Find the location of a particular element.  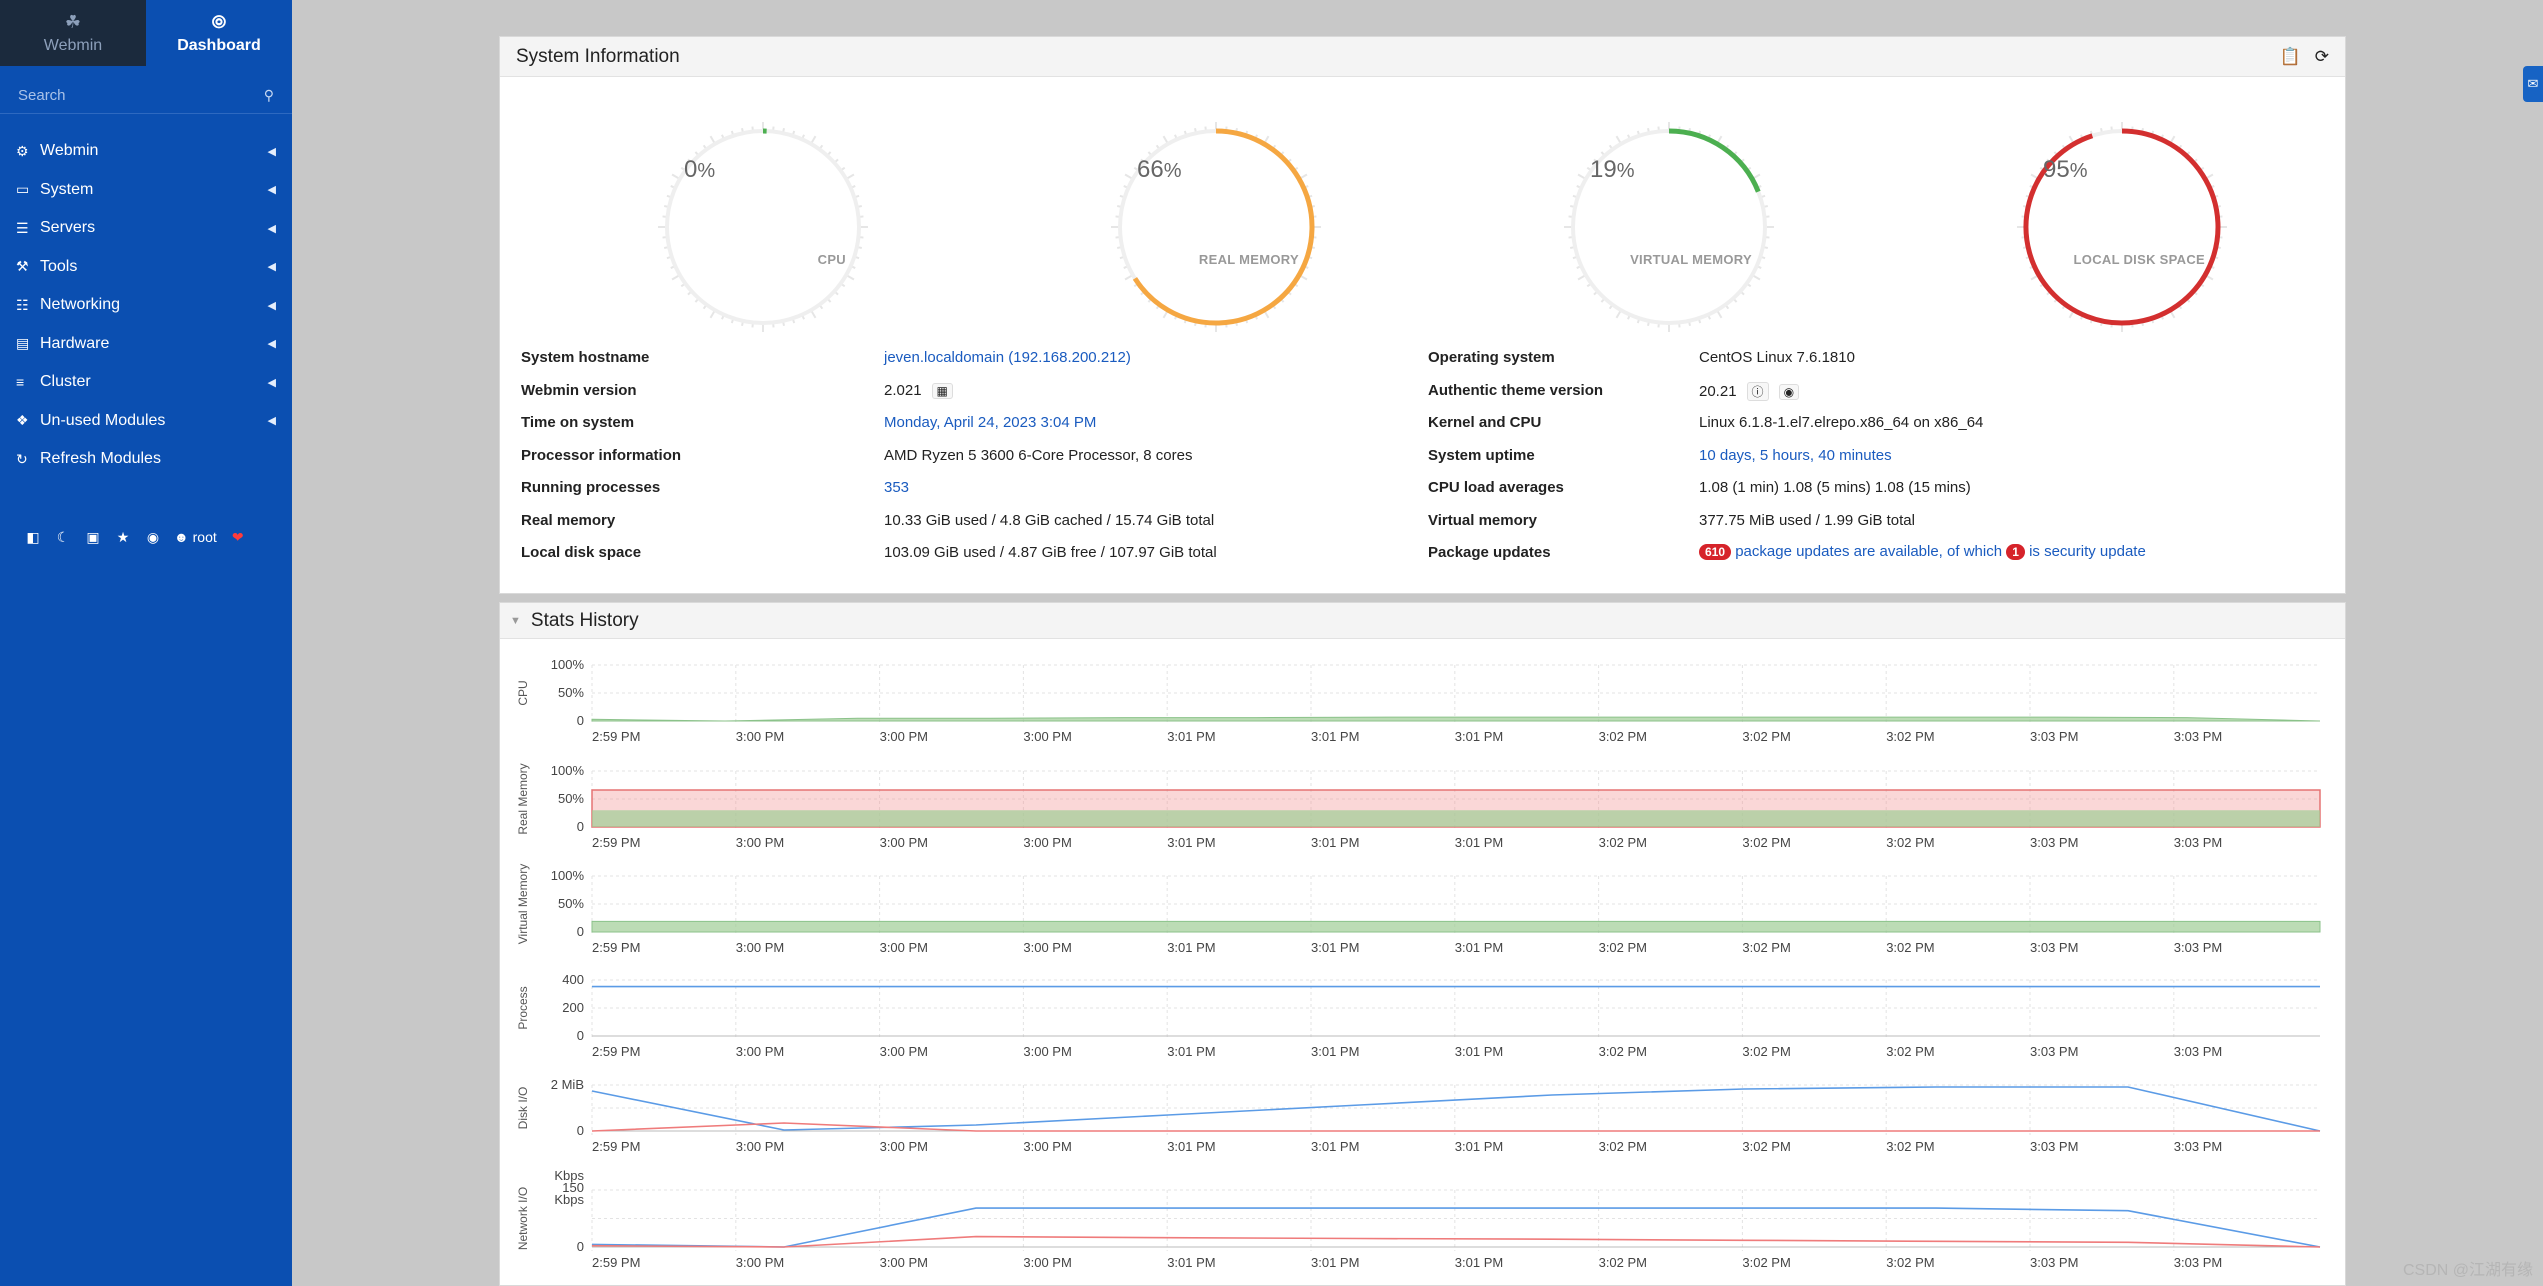

sidebar-item-tools: ⚒ Tools ◀ is located at coordinates (146, 267).